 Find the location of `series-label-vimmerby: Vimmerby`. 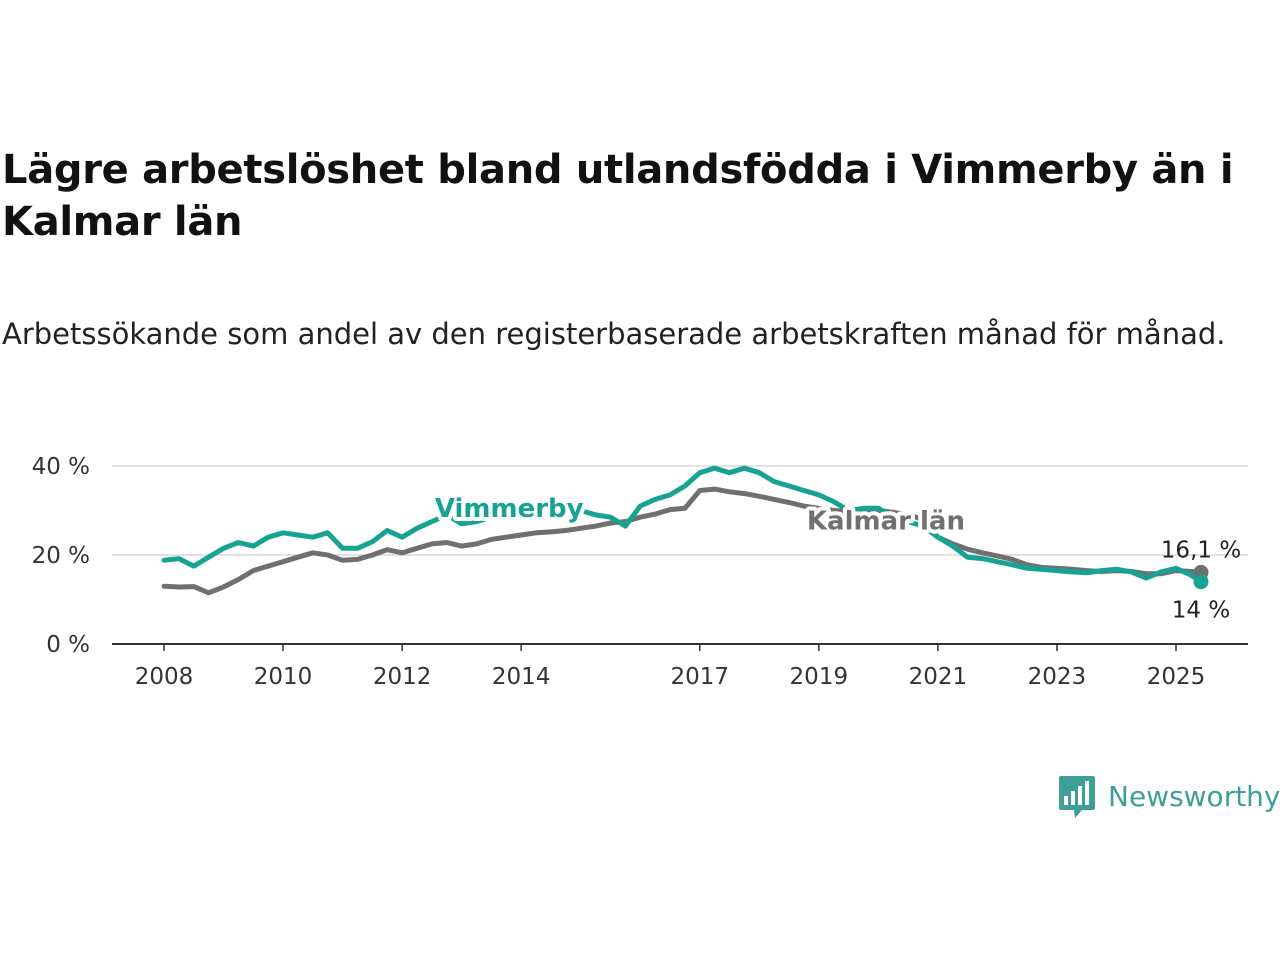

series-label-vimmerby: Vimmerby is located at coordinates (509, 509).